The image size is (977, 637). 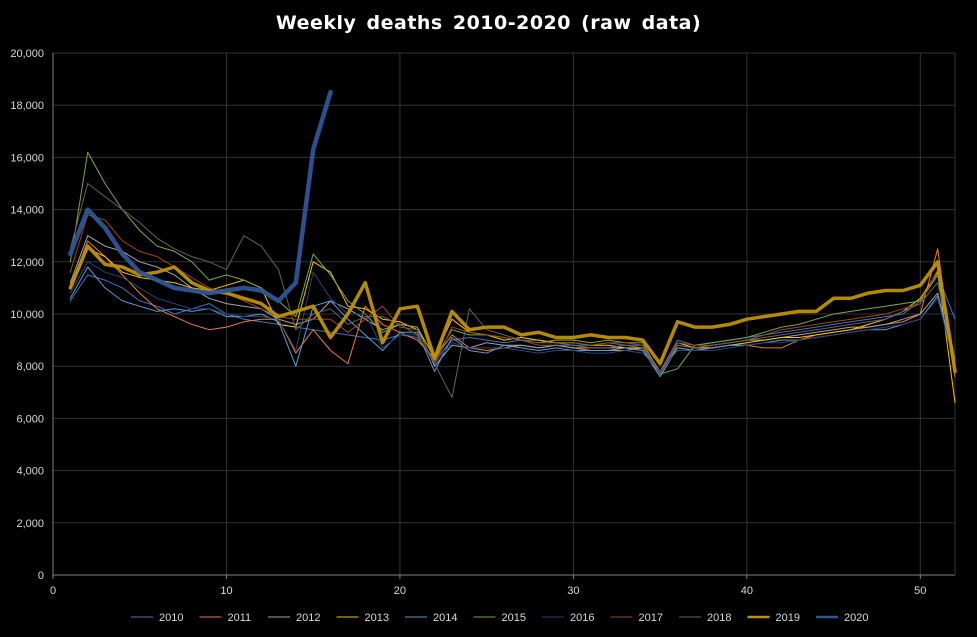 What do you see at coordinates (30, 524) in the screenshot?
I see `y-tick-label: 2,000` at bounding box center [30, 524].